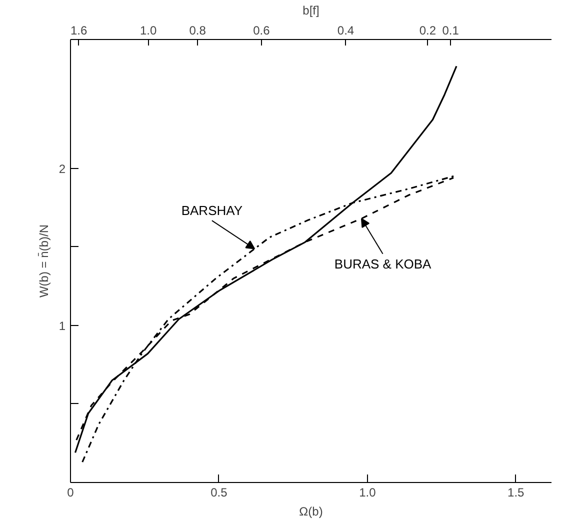  What do you see at coordinates (516, 493) in the screenshot?
I see `x-tick-label: 1.5` at bounding box center [516, 493].